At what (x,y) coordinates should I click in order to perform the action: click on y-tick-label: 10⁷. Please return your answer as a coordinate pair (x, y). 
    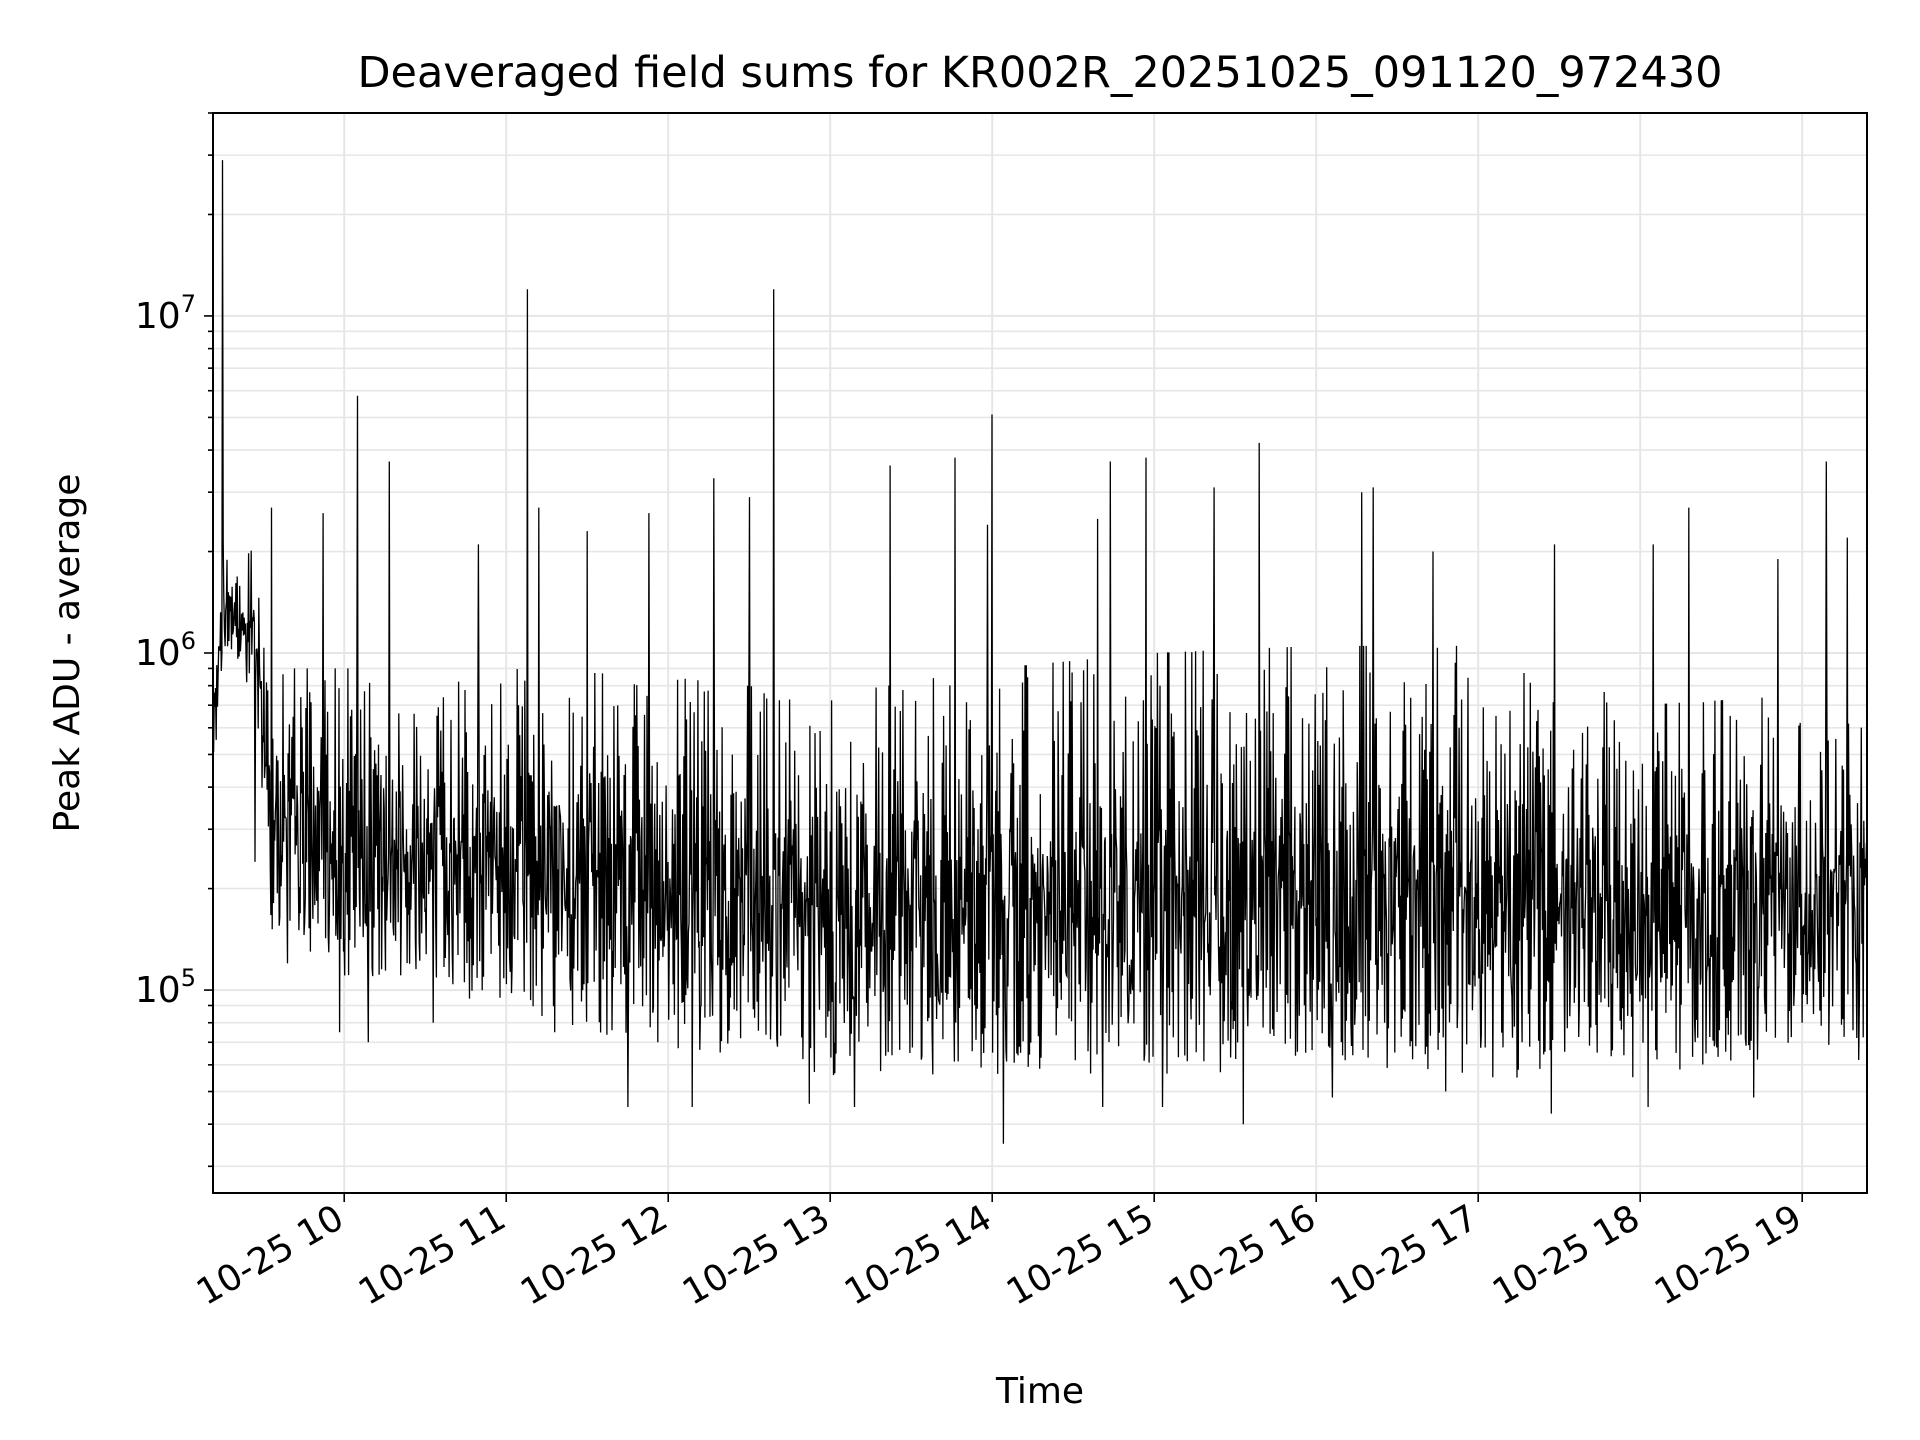
    Looking at the image, I should click on (165, 313).